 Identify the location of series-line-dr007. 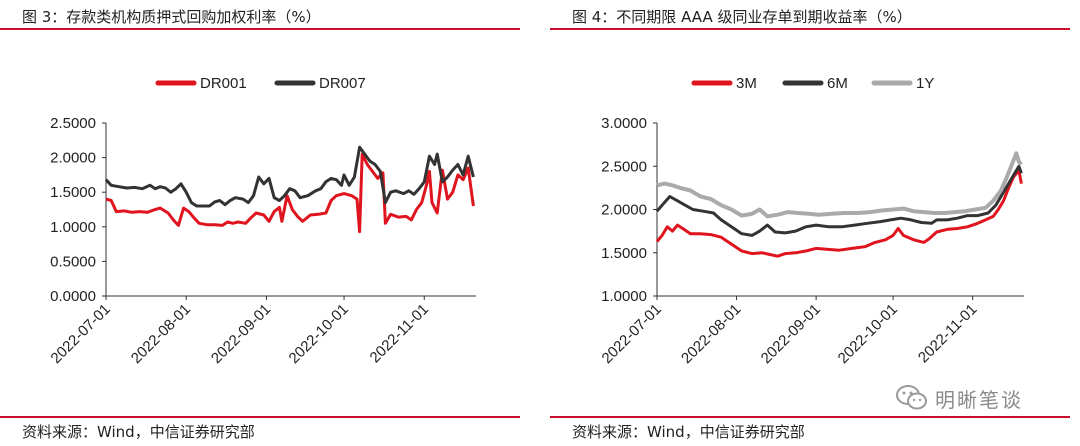
(289, 176).